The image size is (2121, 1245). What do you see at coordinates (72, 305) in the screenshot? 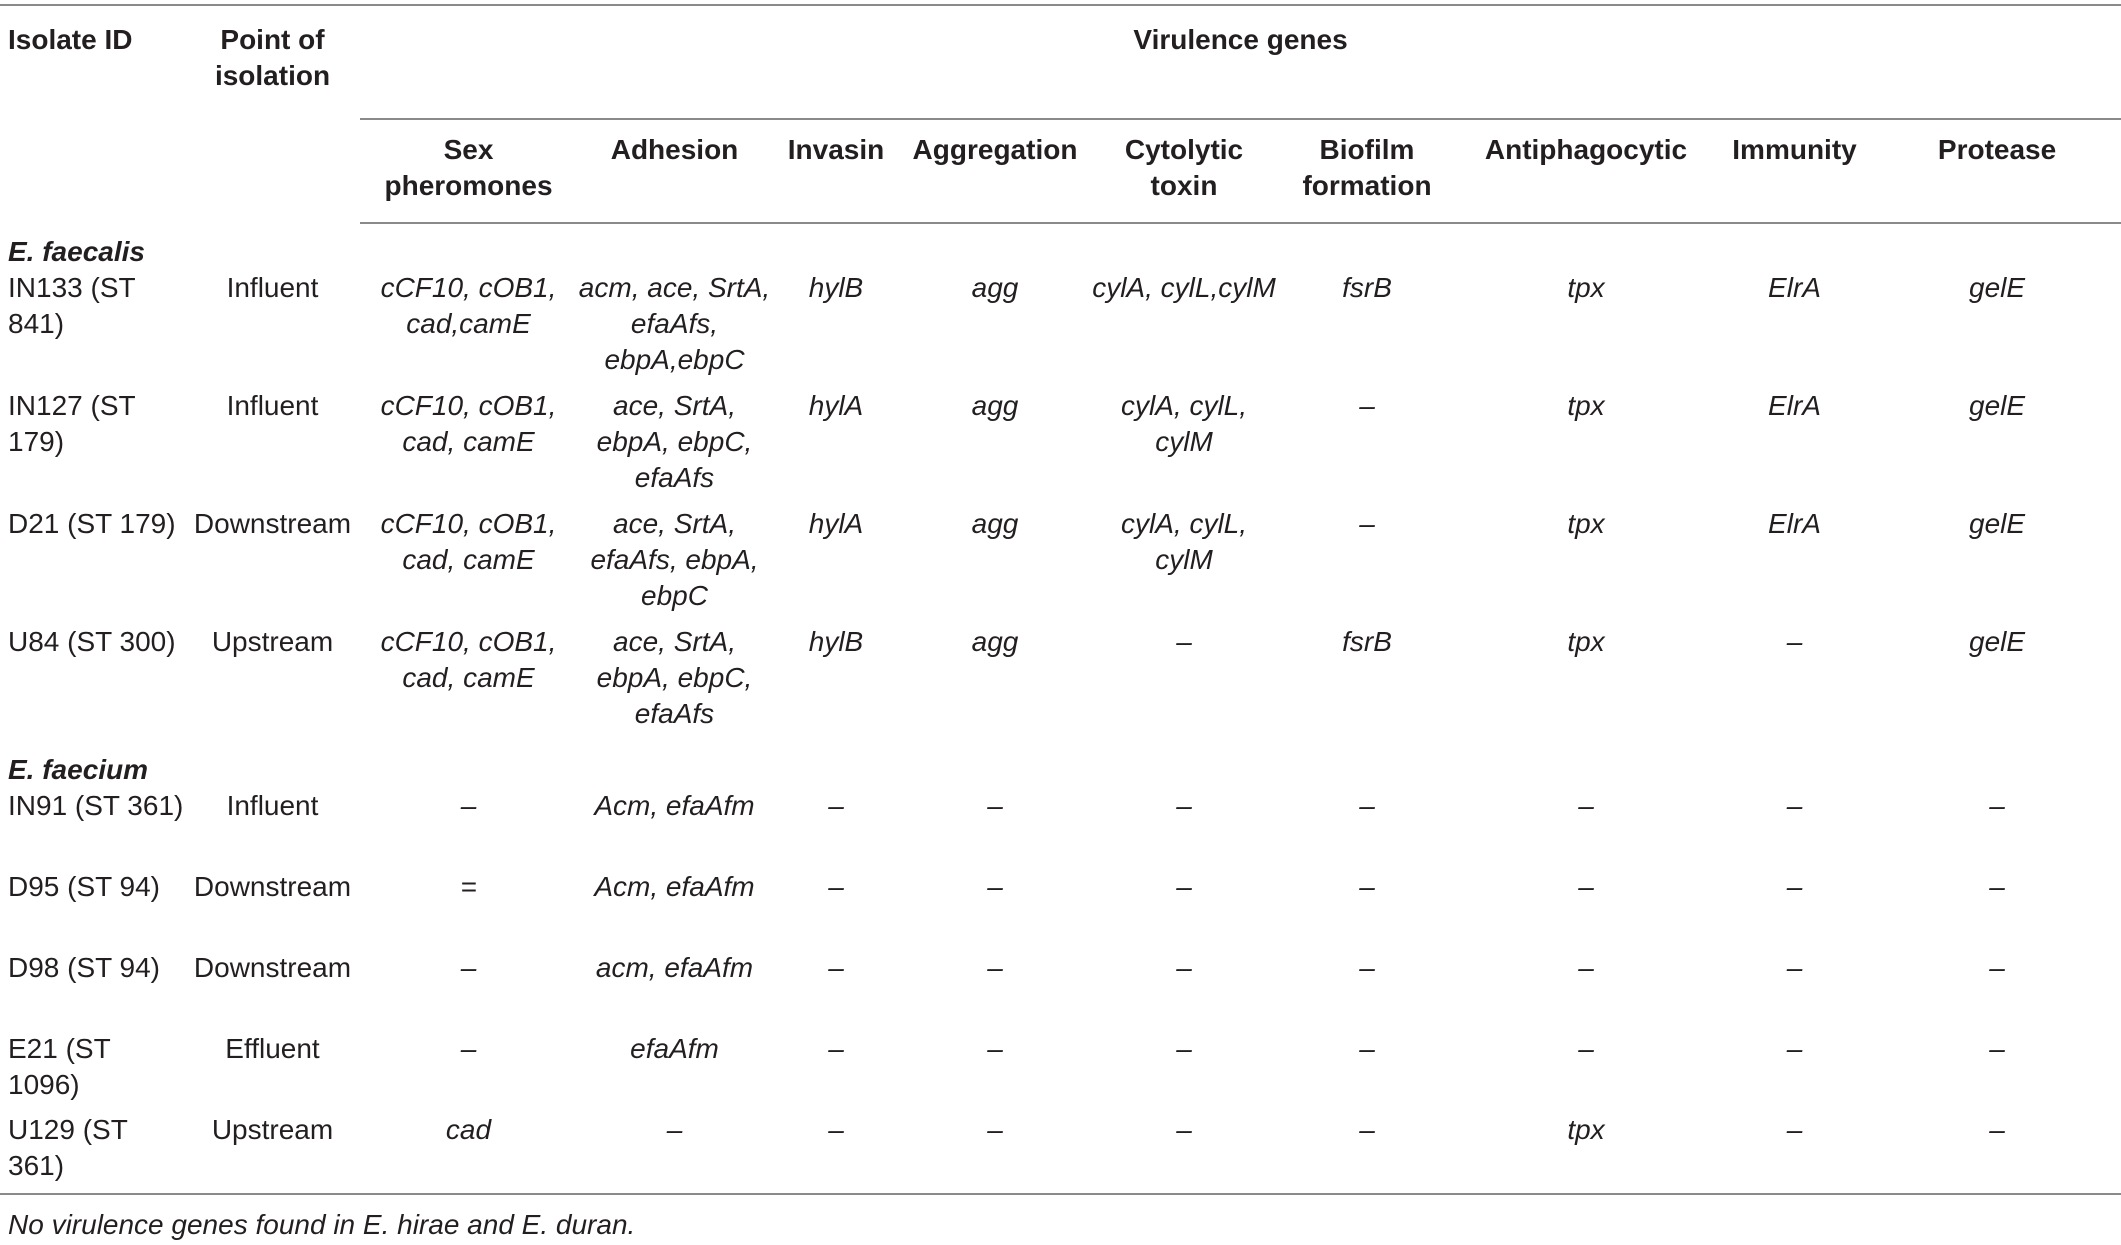
I see `isolate-id-cell: IN133 (ST 841)` at bounding box center [72, 305].